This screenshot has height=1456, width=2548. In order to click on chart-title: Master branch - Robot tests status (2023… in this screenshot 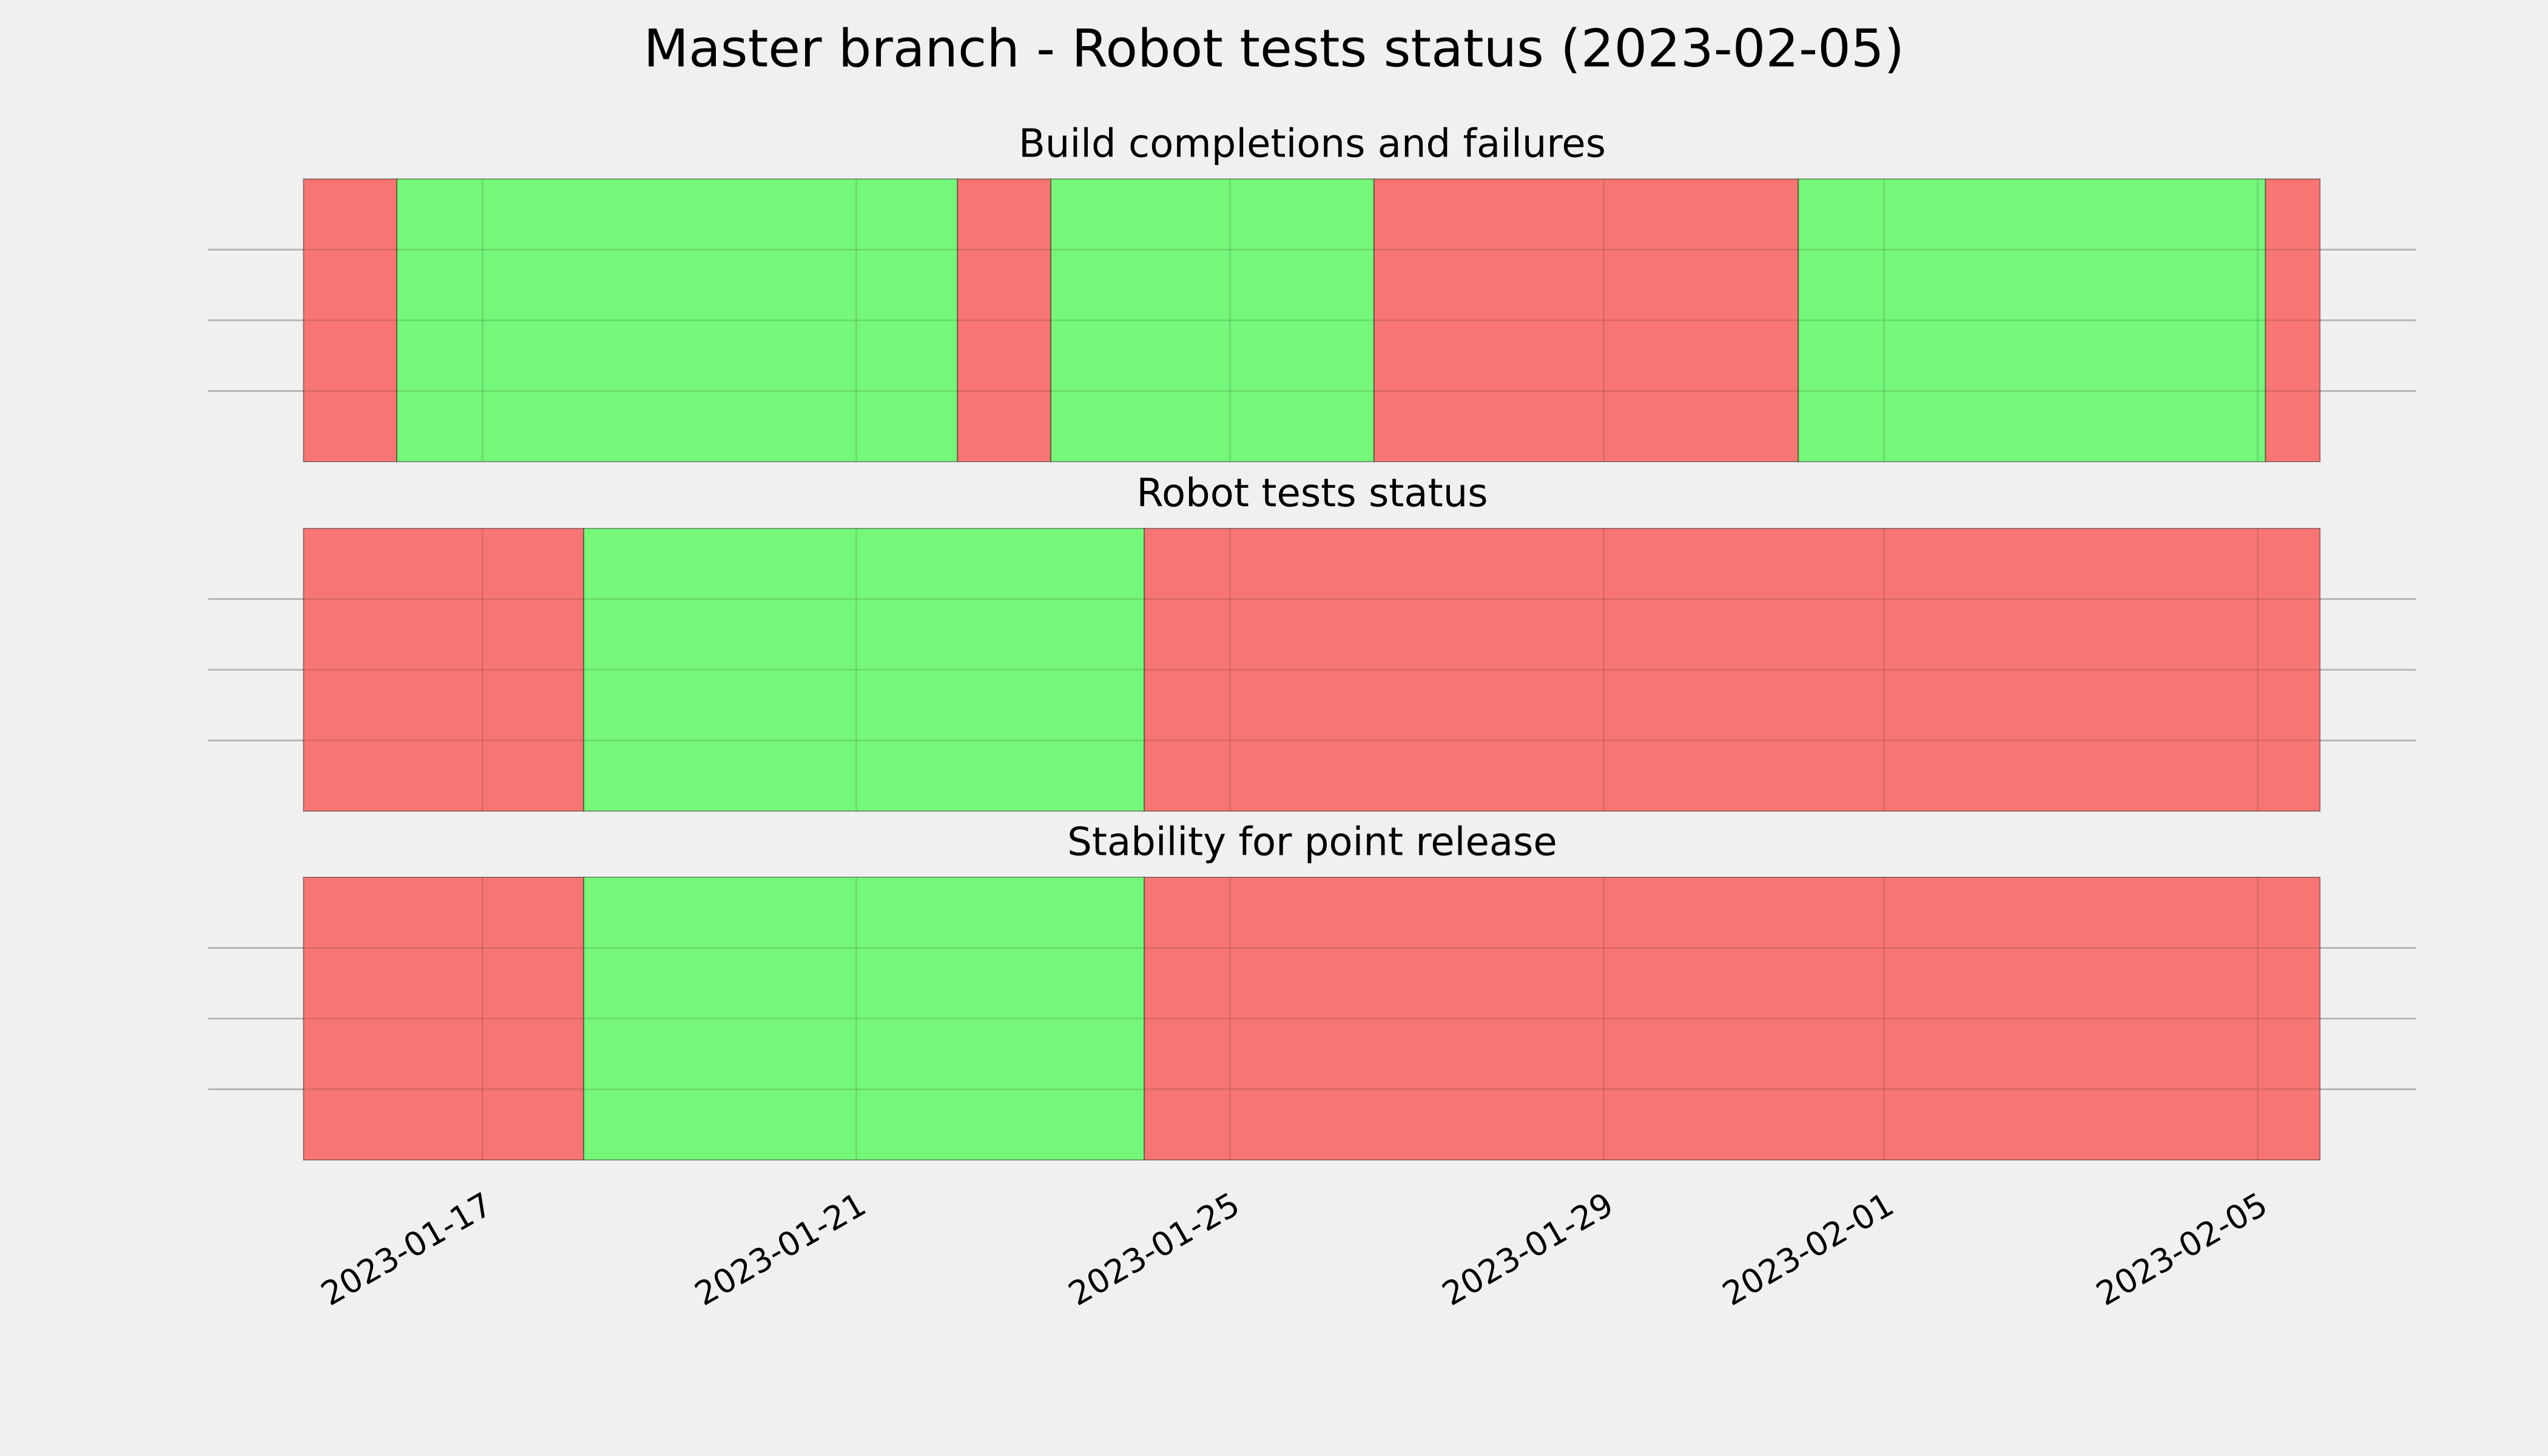, I will do `click(1274, 48)`.